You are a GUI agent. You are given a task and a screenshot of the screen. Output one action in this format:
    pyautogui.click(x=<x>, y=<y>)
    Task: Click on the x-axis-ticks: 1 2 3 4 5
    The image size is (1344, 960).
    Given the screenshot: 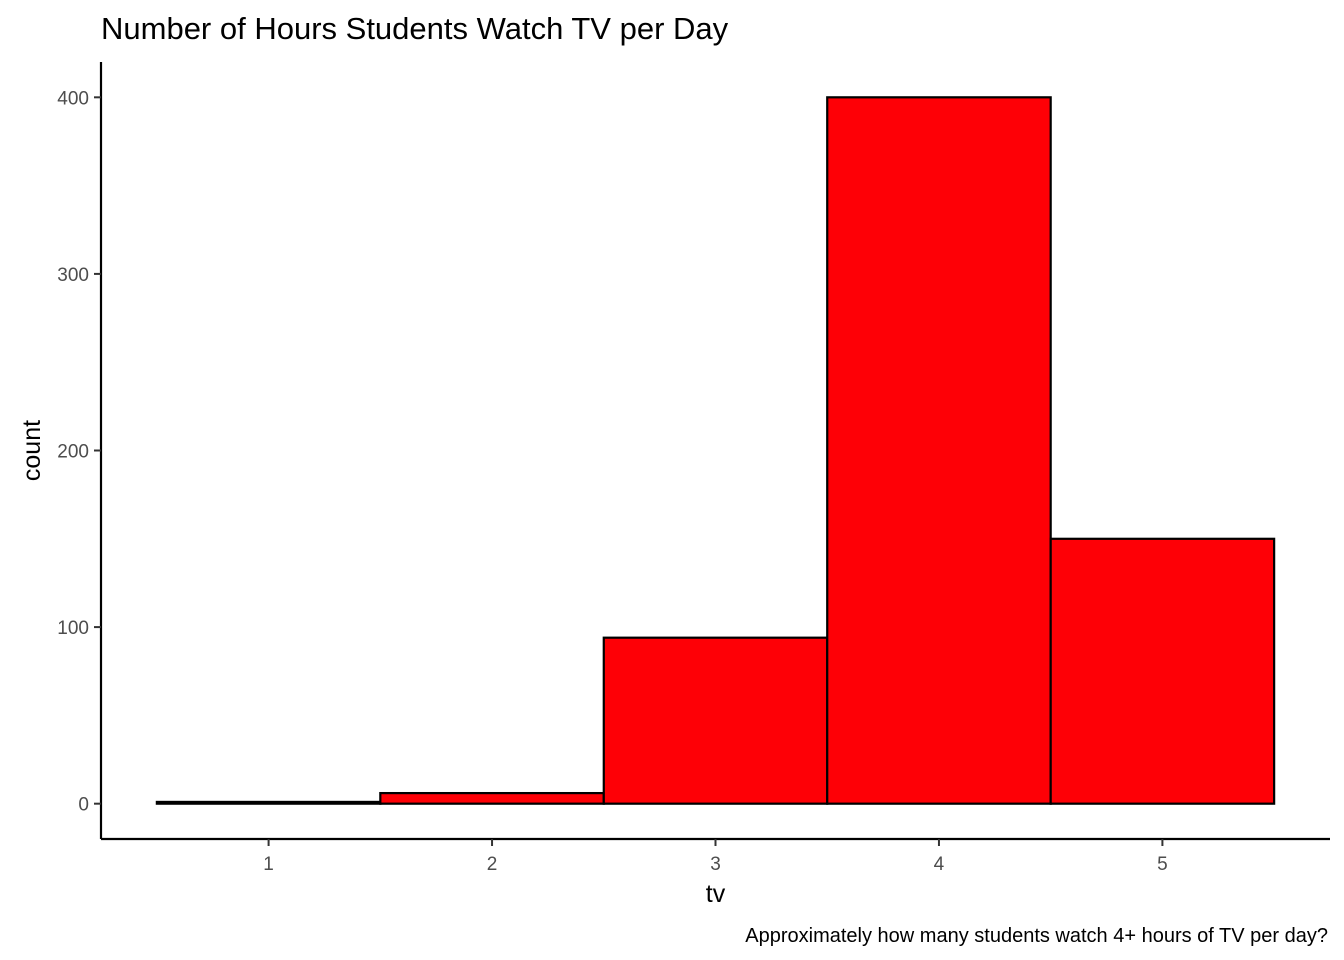 What is the action you would take?
    pyautogui.click(x=715, y=857)
    